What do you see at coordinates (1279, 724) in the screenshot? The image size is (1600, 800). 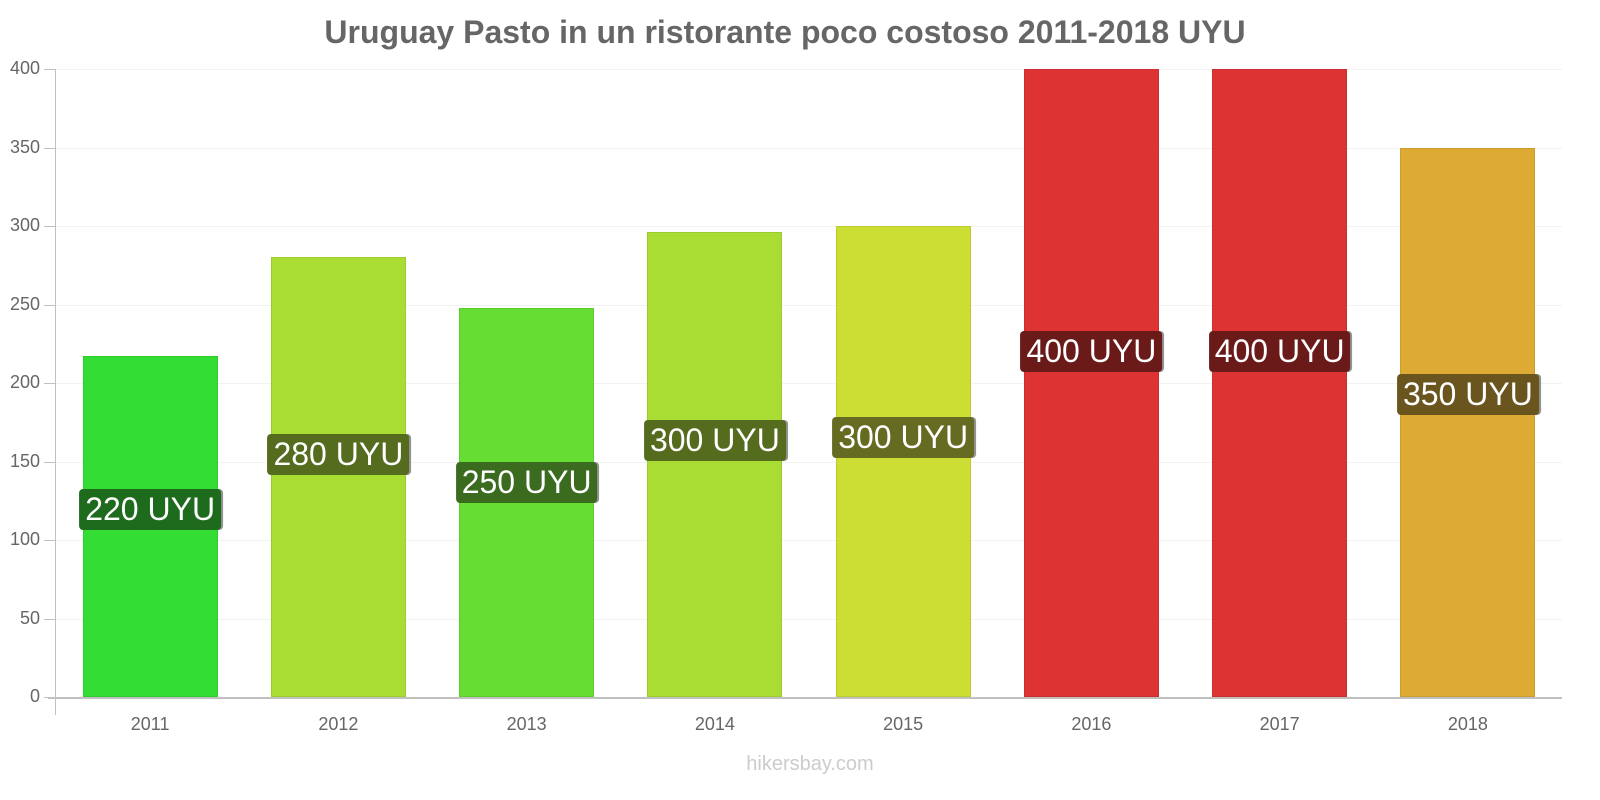 I see `x-tick-label: 2017` at bounding box center [1279, 724].